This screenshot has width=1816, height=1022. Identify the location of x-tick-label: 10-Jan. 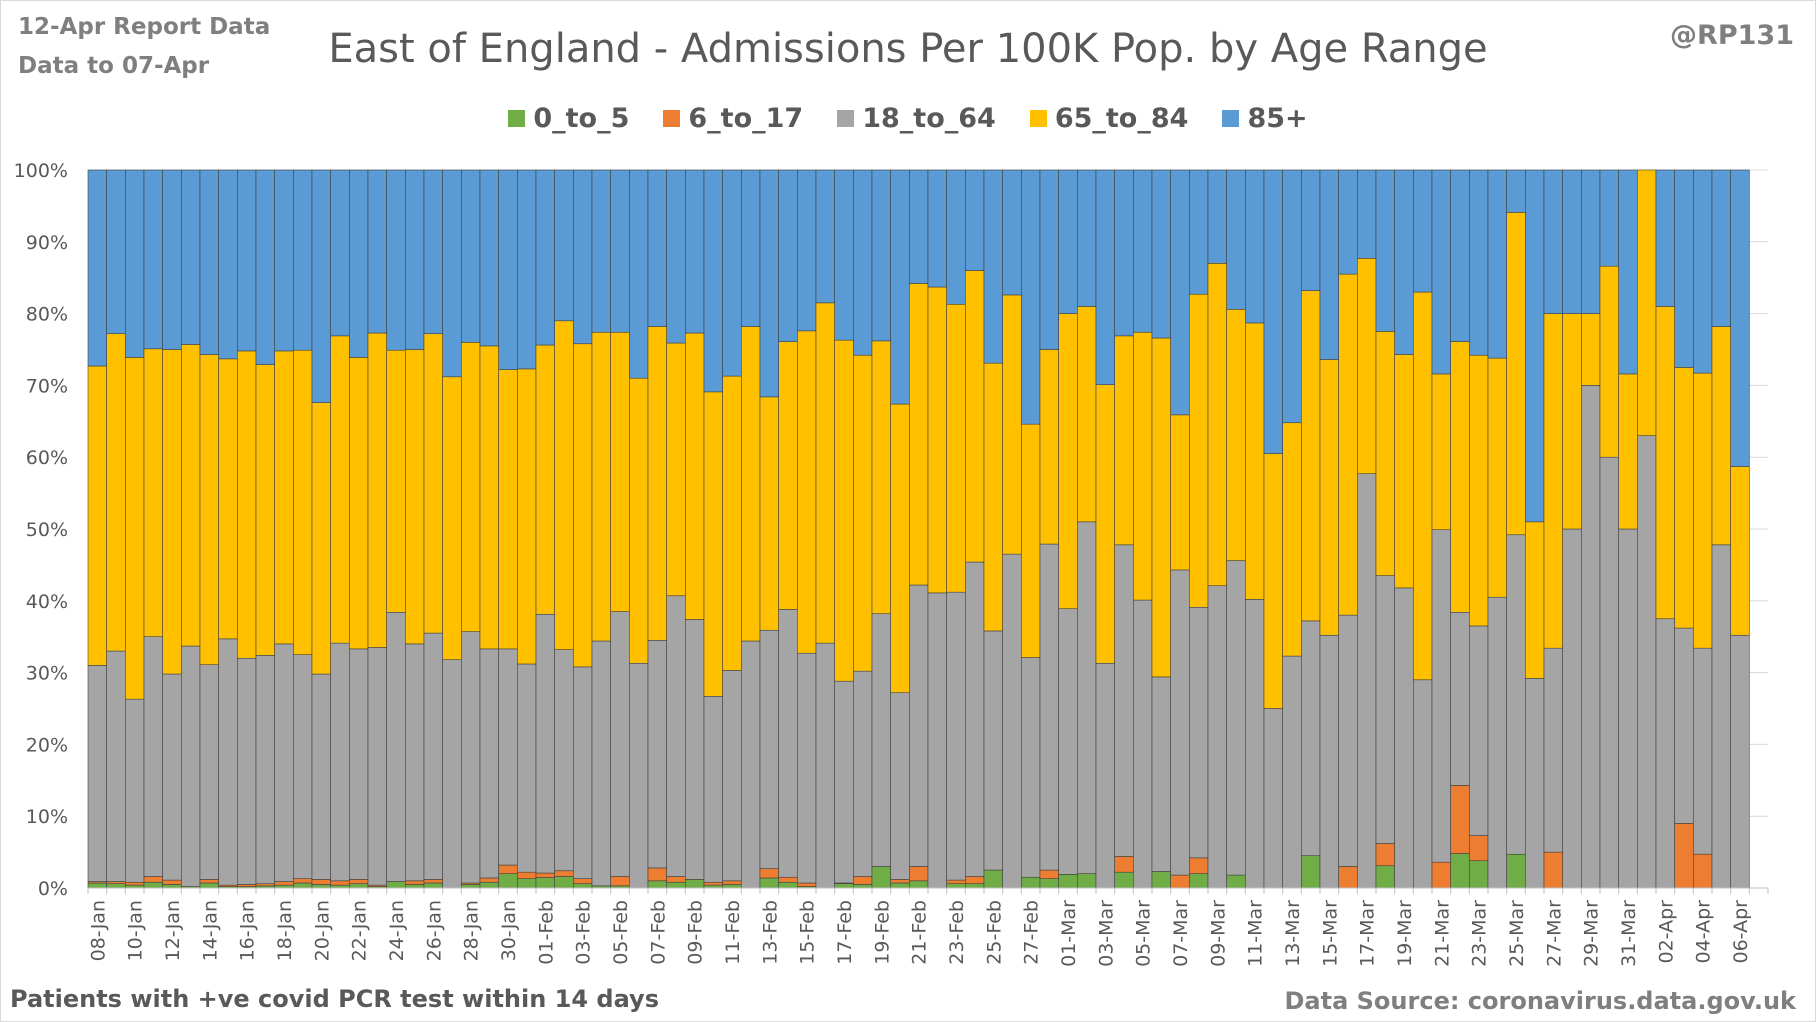
(136, 930).